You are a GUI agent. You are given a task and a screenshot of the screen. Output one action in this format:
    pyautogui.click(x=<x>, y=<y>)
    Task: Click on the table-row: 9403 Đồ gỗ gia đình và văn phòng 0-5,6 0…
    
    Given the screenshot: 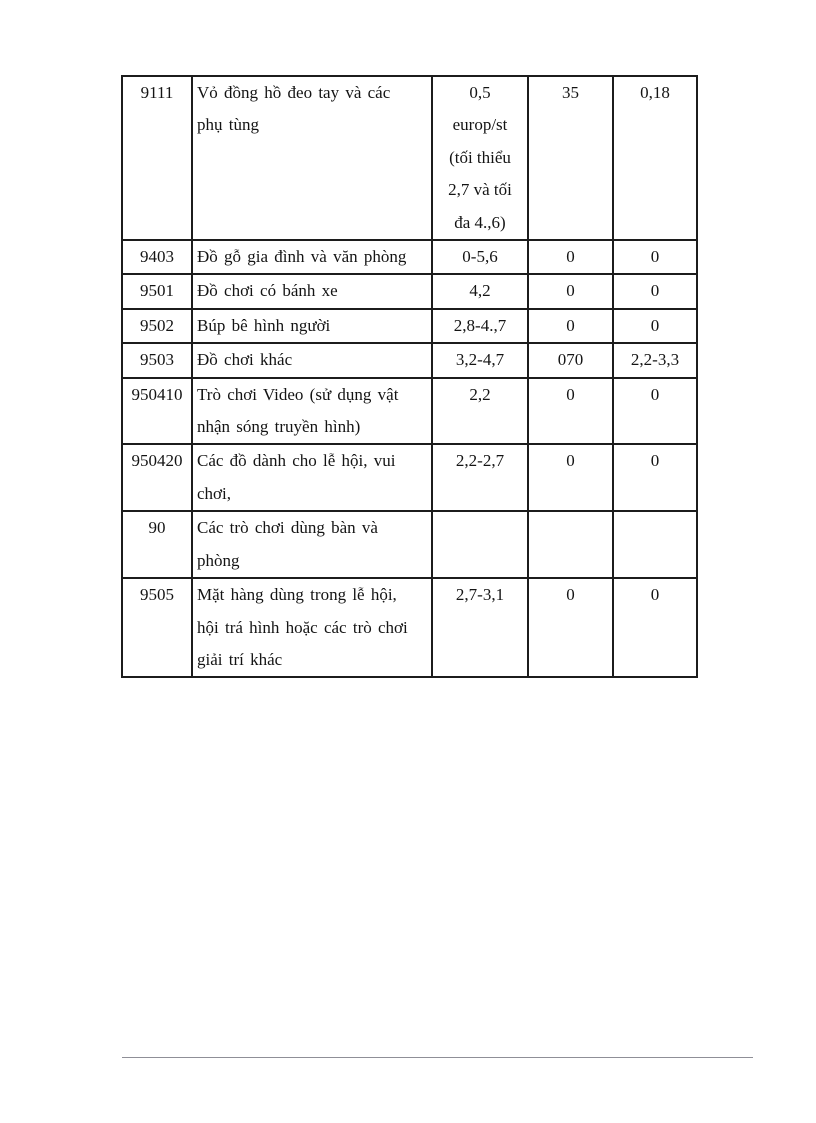 What is the action you would take?
    pyautogui.click(x=409, y=257)
    